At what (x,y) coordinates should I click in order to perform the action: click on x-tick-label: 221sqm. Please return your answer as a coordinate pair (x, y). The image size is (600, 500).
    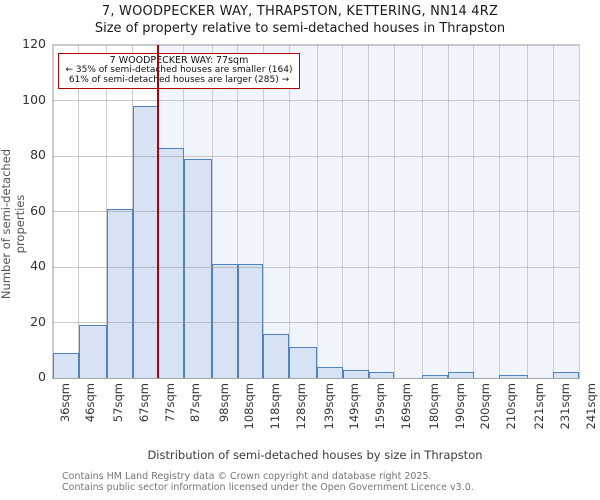
    Looking at the image, I should click on (539, 406).